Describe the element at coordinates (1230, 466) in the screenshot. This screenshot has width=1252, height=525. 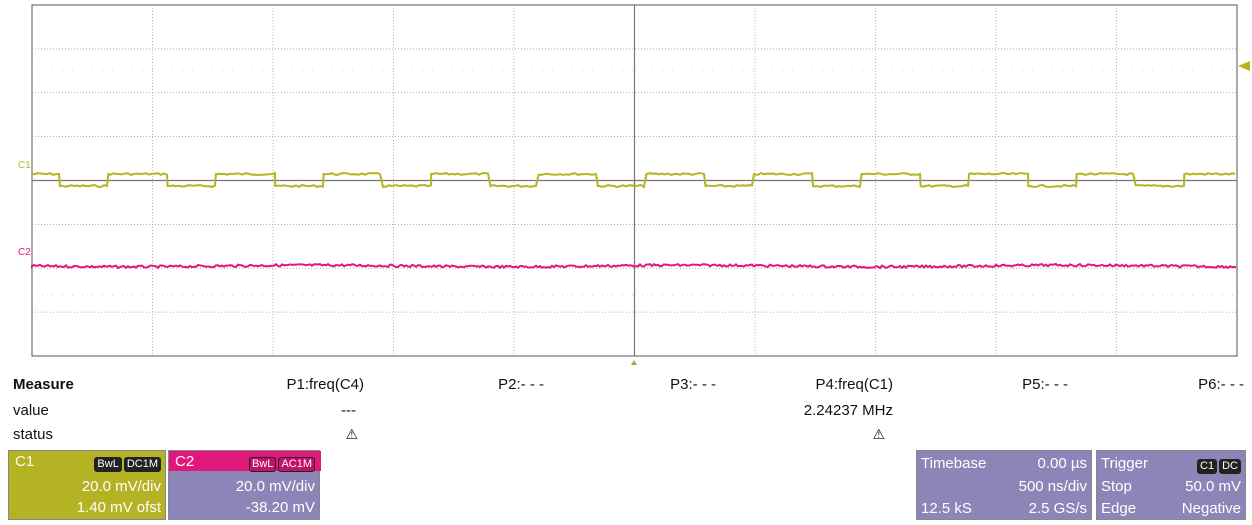
I see `trigger-coupling-badge: DC` at that location.